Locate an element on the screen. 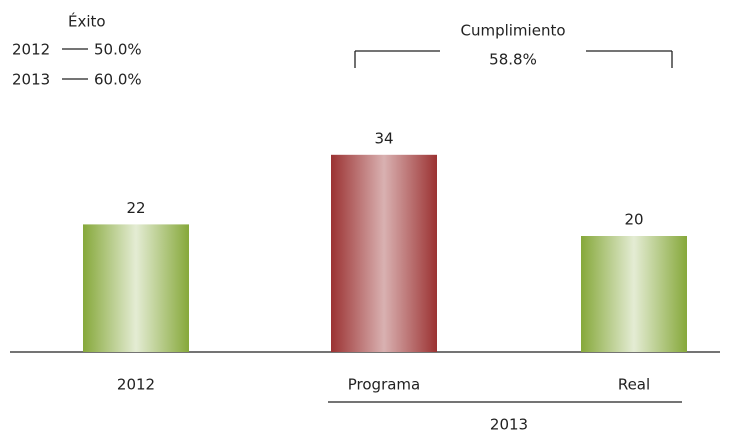 The height and width of the screenshot is (438, 730). exito-value: 50.0% is located at coordinates (118, 50).